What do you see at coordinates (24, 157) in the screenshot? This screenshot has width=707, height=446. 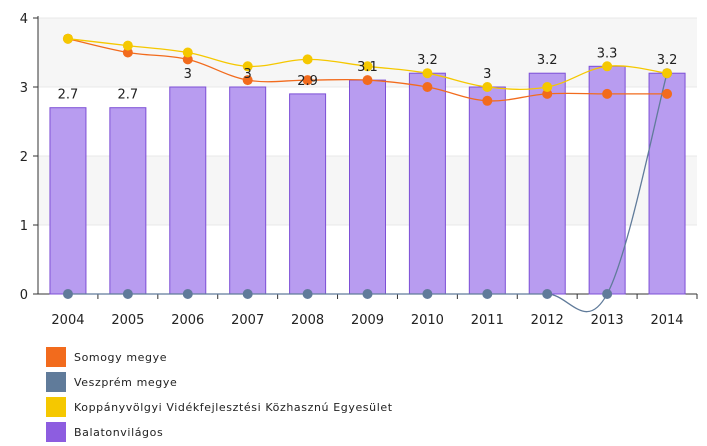 I see `y-tick-label: 2` at bounding box center [24, 157].